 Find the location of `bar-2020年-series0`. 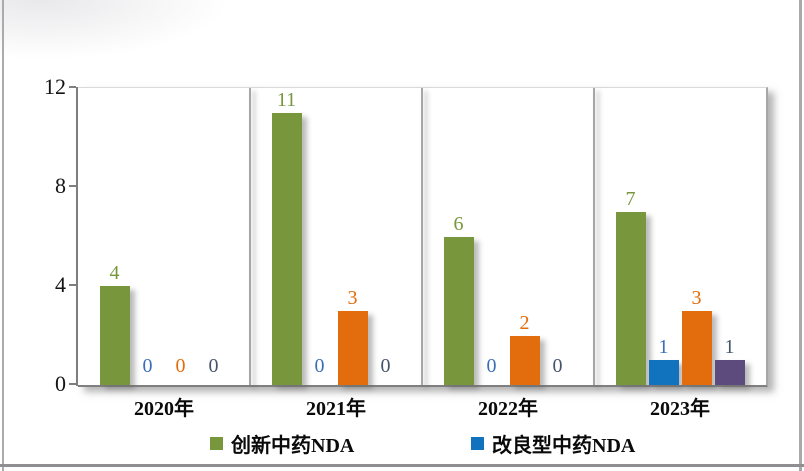

bar-2020年-series0 is located at coordinates (114, 335).